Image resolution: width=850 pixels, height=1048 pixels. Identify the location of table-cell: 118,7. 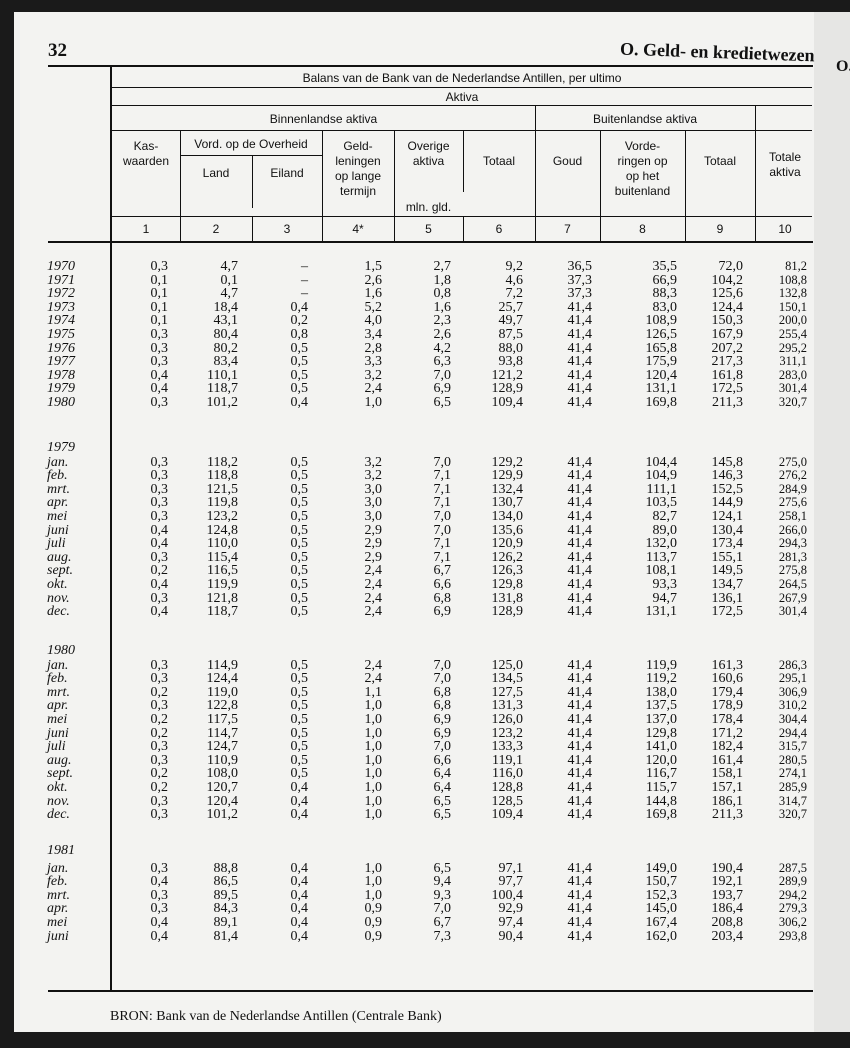
(222, 612).